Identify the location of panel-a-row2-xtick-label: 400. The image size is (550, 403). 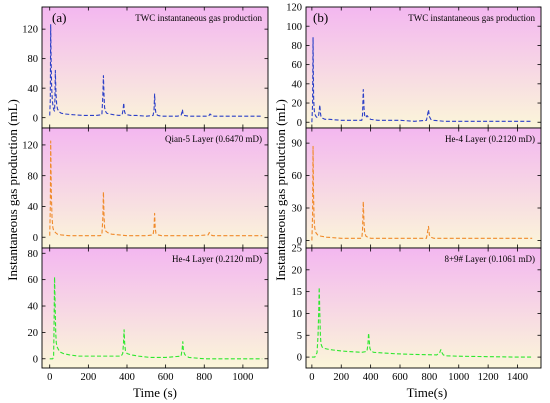
(127, 377).